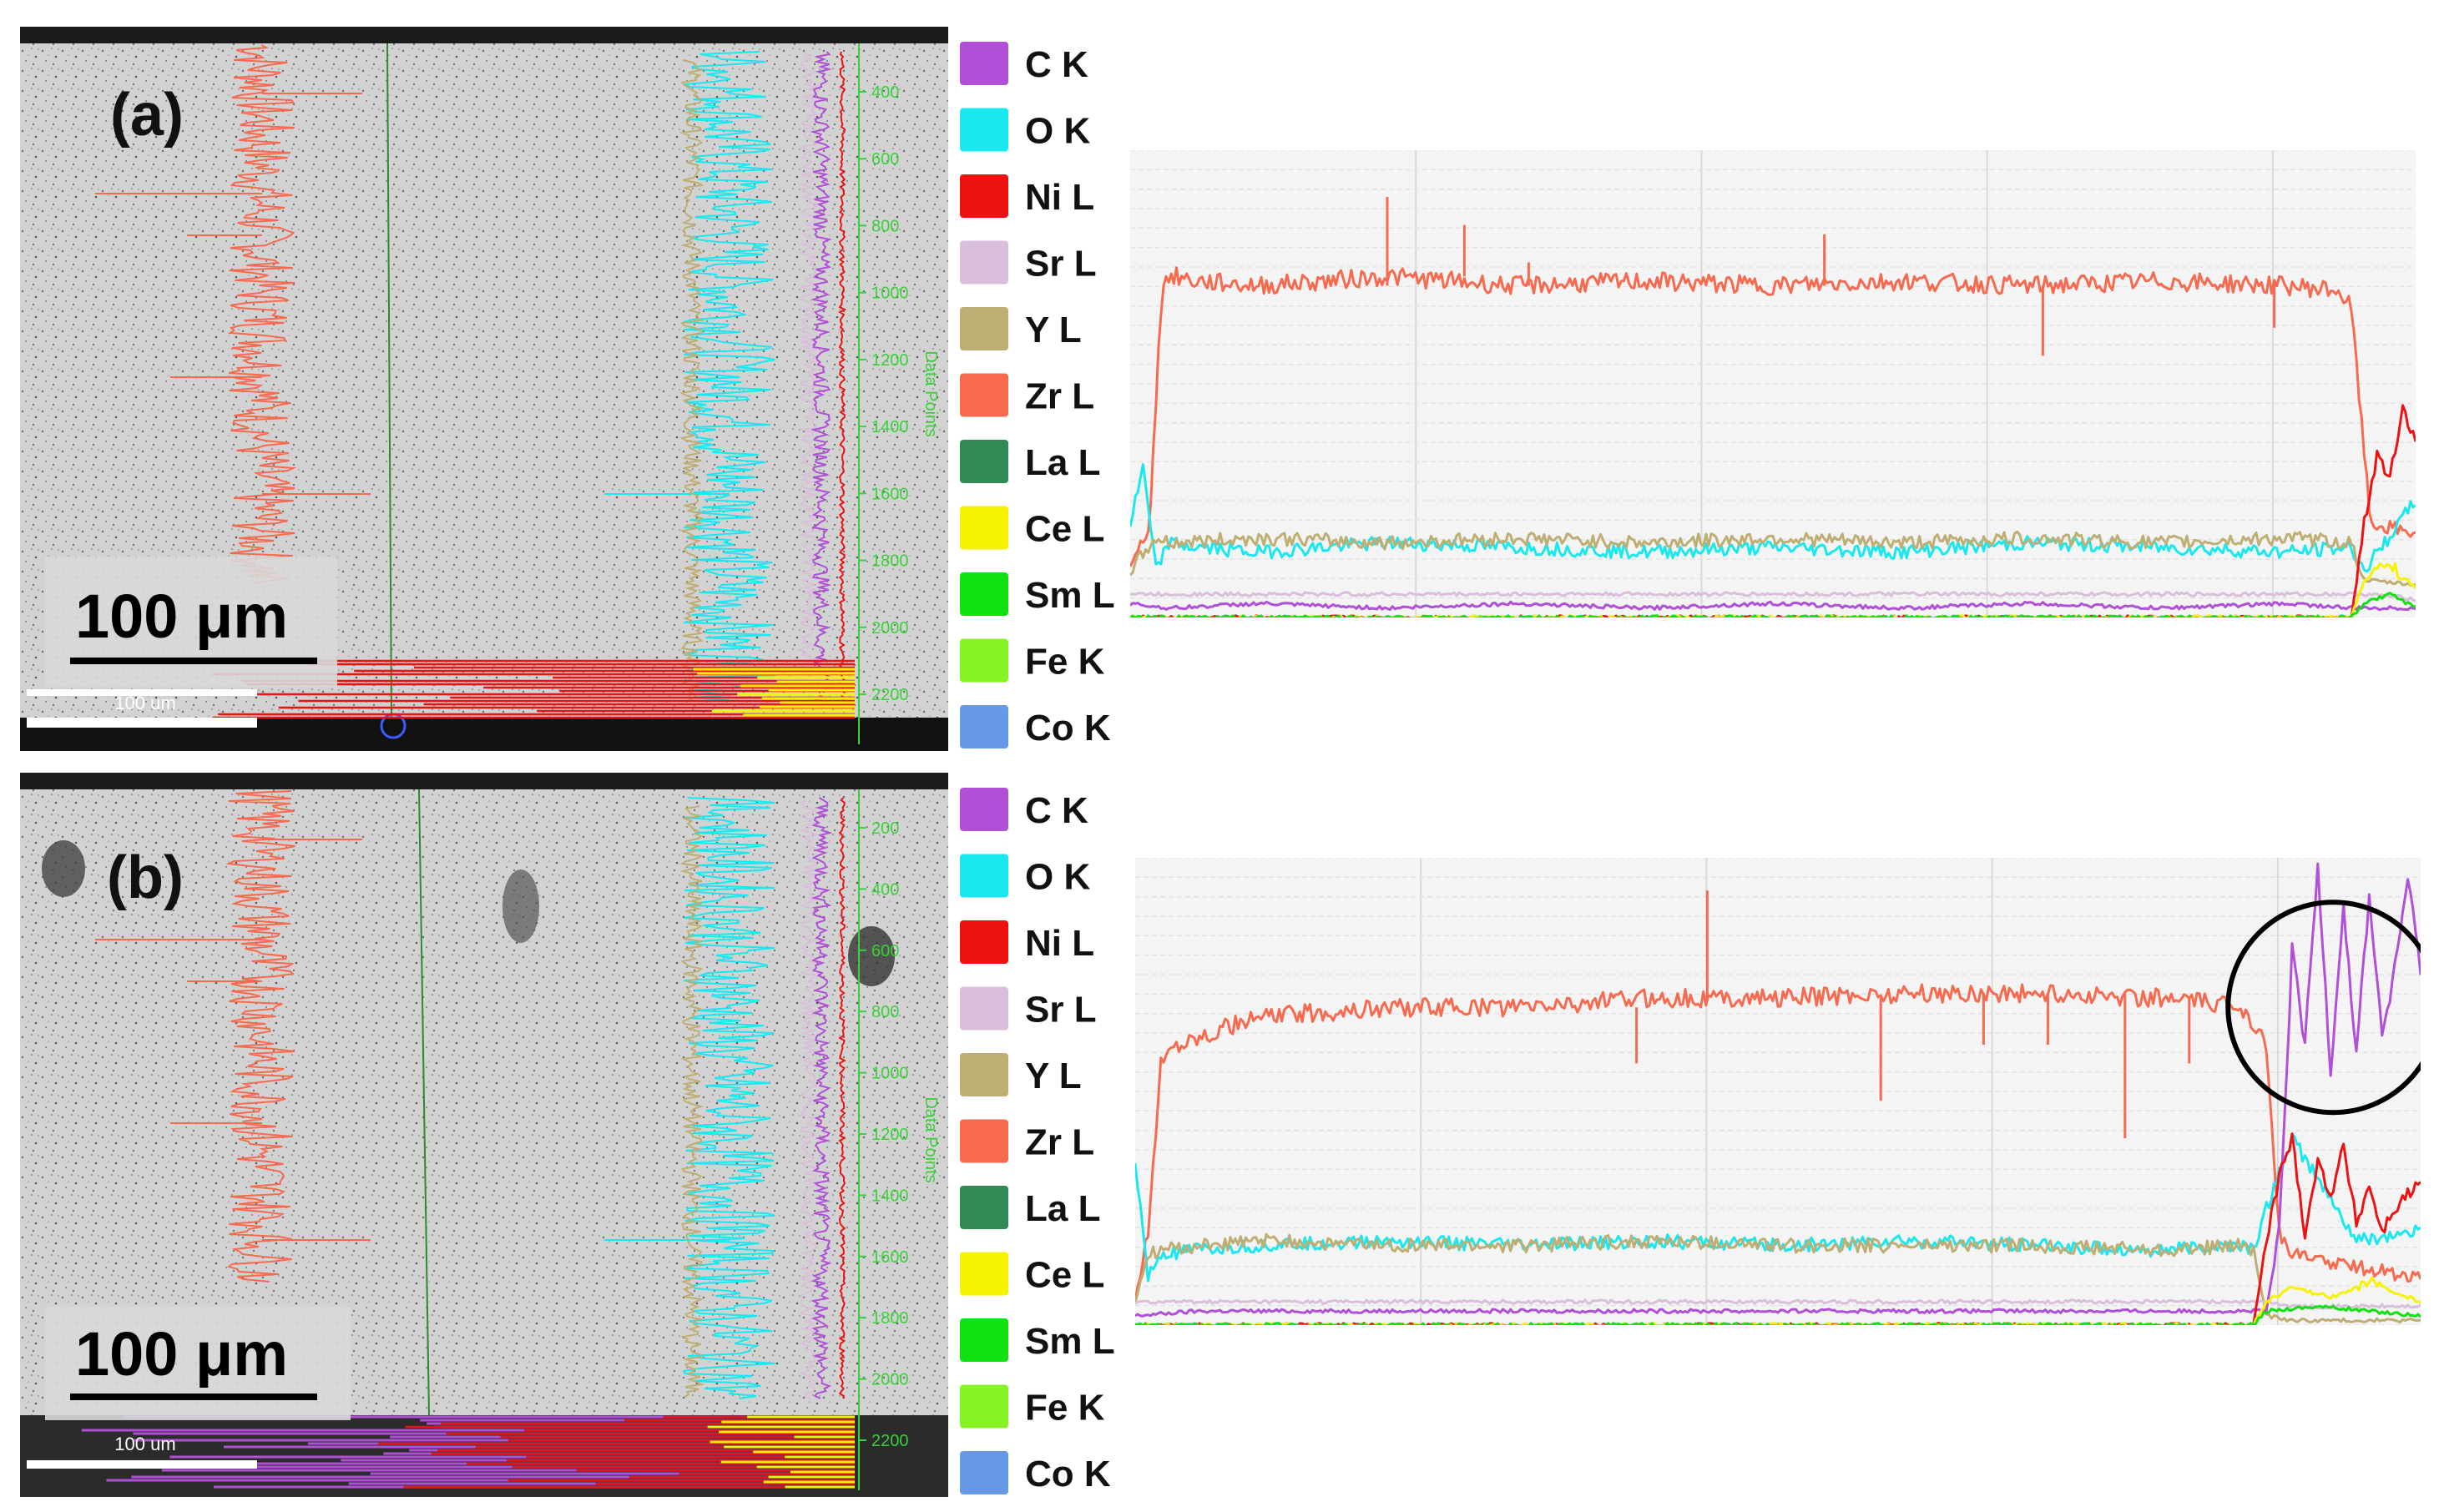  Describe the element at coordinates (1059, 1142) in the screenshot. I see `legend-label: Zr L` at that location.